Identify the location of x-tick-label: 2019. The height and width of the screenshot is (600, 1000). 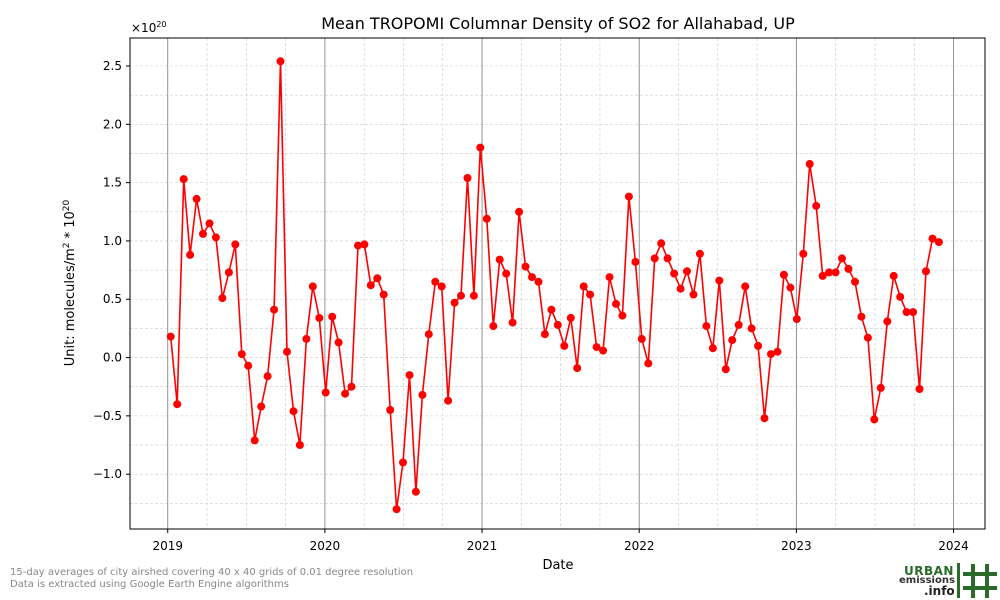
(167, 546).